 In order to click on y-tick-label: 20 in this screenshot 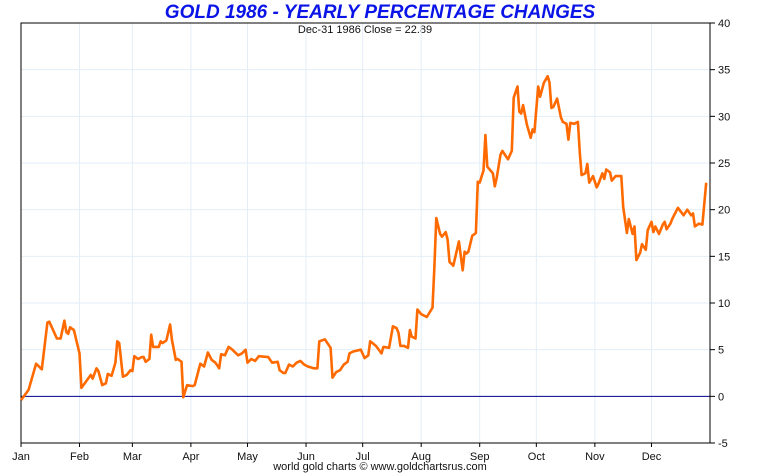, I will do `click(724, 211)`.